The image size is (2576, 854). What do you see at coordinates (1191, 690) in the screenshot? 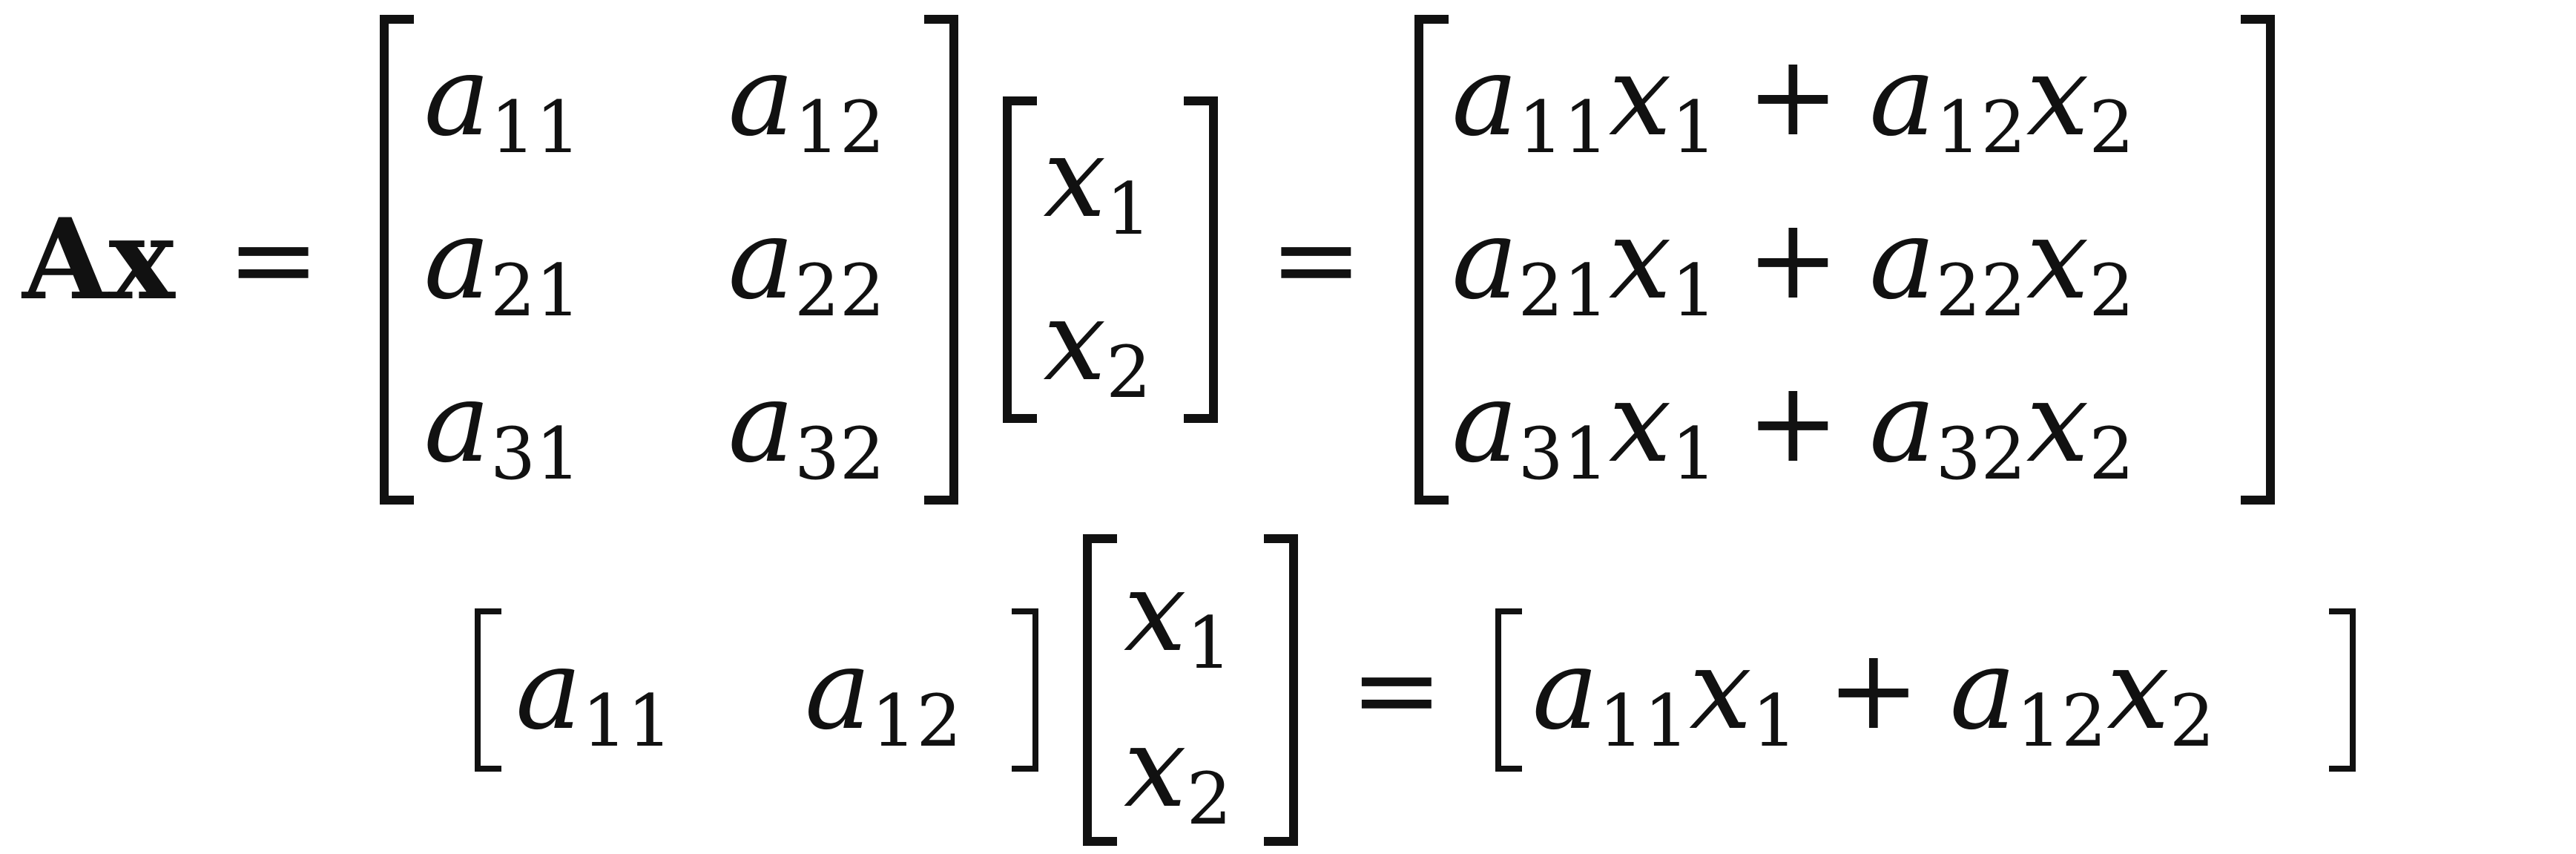
I see `vector-x-second: x1 x2` at bounding box center [1191, 690].